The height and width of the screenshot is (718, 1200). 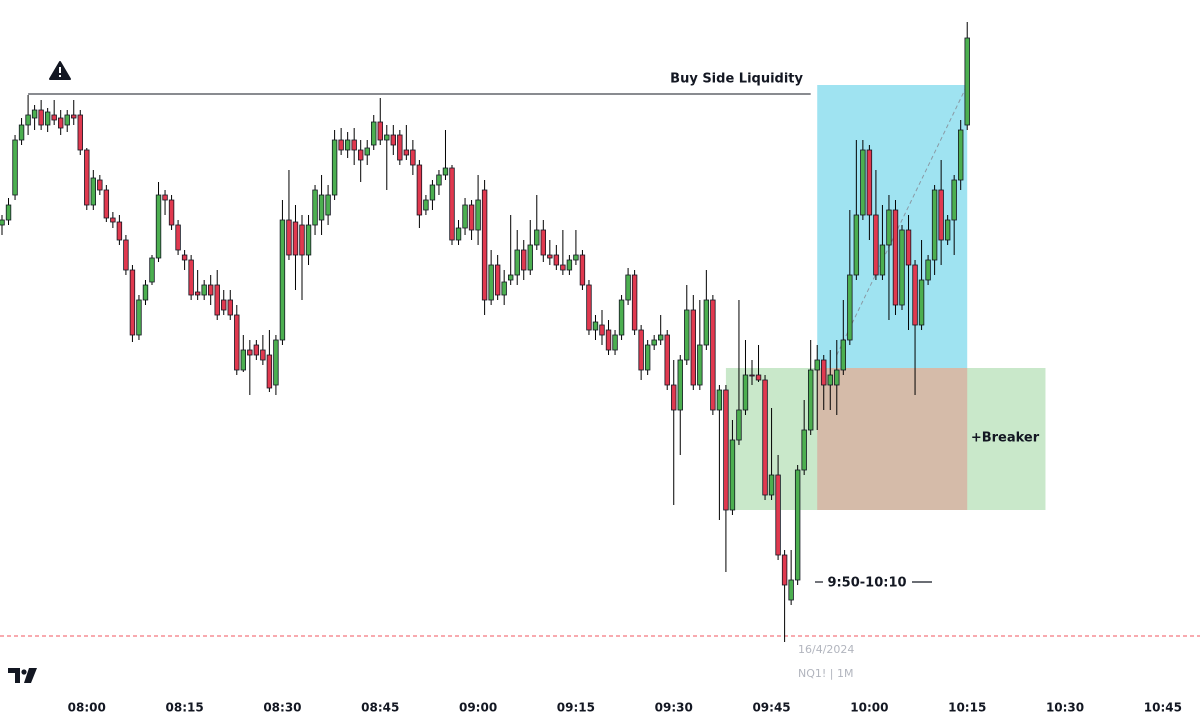 What do you see at coordinates (674, 708) in the screenshot?
I see `x-tick-label: 09:30` at bounding box center [674, 708].